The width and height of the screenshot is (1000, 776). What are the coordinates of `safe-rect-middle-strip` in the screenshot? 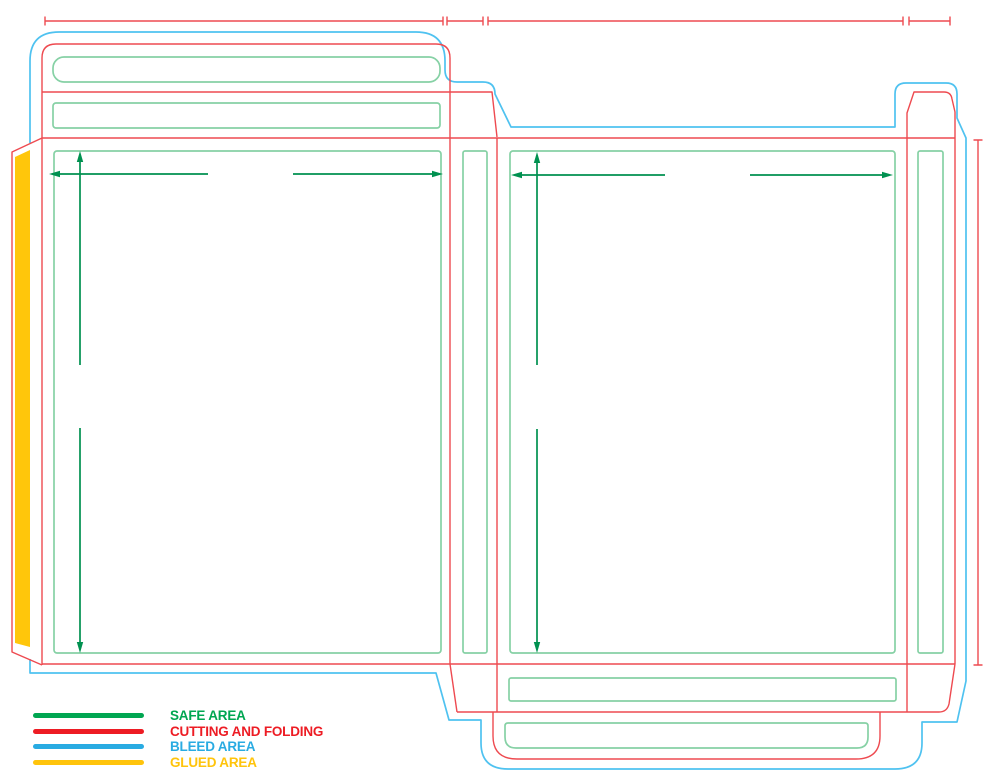 It's located at (475, 402).